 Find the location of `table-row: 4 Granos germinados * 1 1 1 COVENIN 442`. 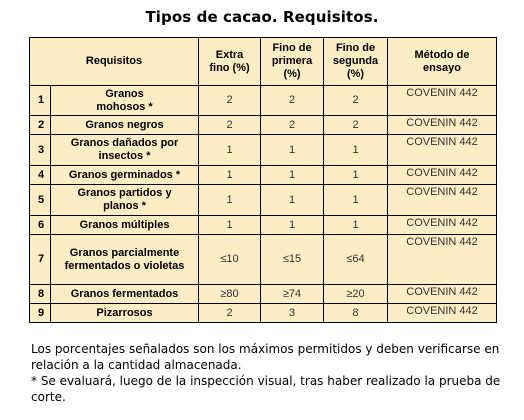

table-row: 4 Granos germinados * 1 1 1 COVENIN 442 is located at coordinates (263, 175).